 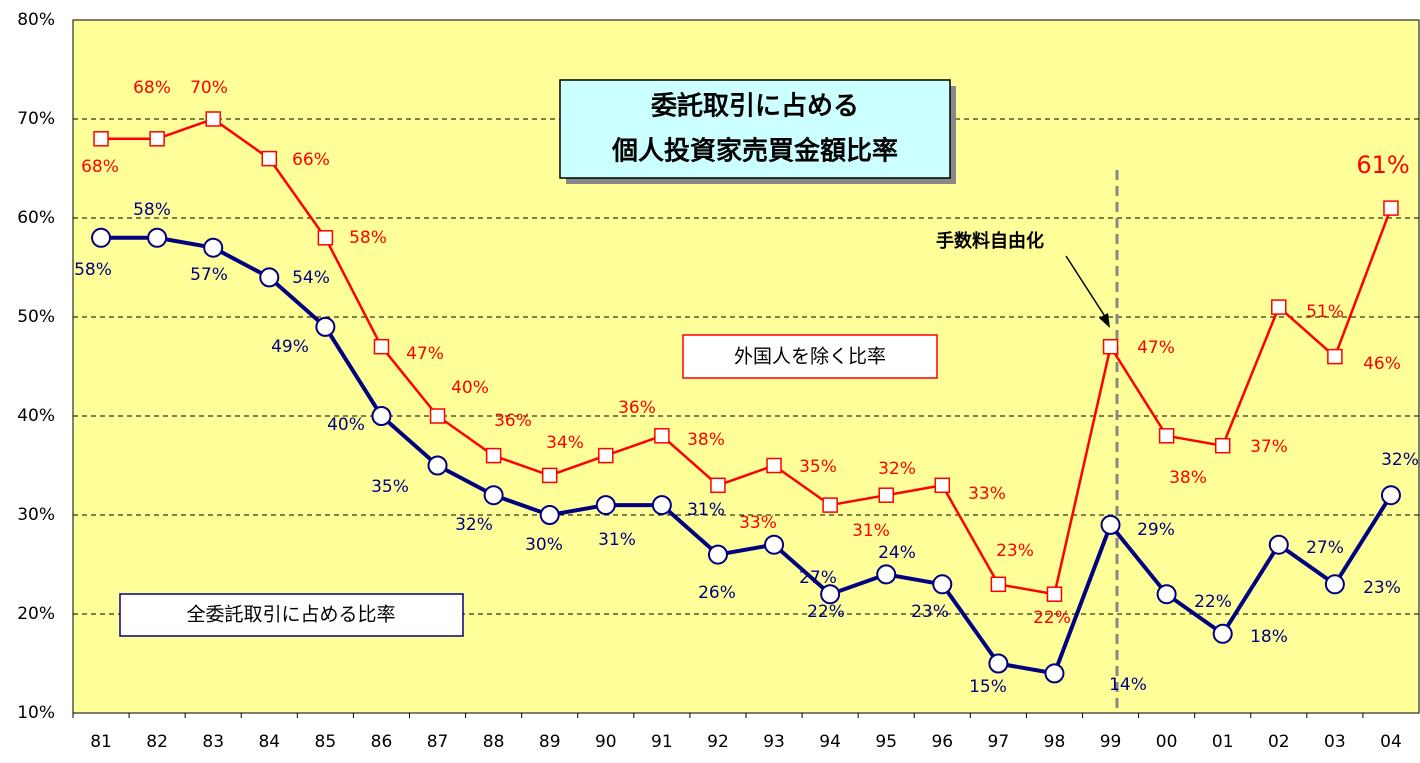 What do you see at coordinates (290, 347) in the screenshot?
I see `data-label: 49%` at bounding box center [290, 347].